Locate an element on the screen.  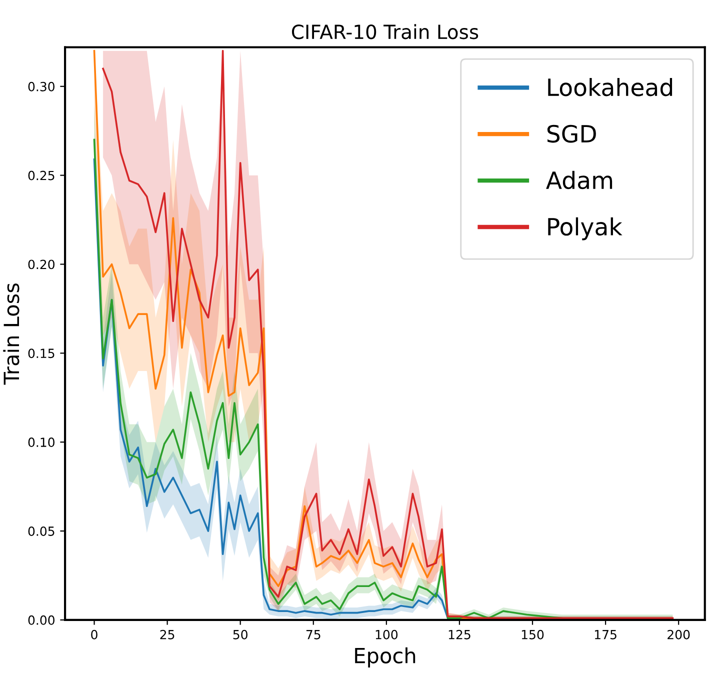
y-tick-label: 0.10 is located at coordinates (41, 443).